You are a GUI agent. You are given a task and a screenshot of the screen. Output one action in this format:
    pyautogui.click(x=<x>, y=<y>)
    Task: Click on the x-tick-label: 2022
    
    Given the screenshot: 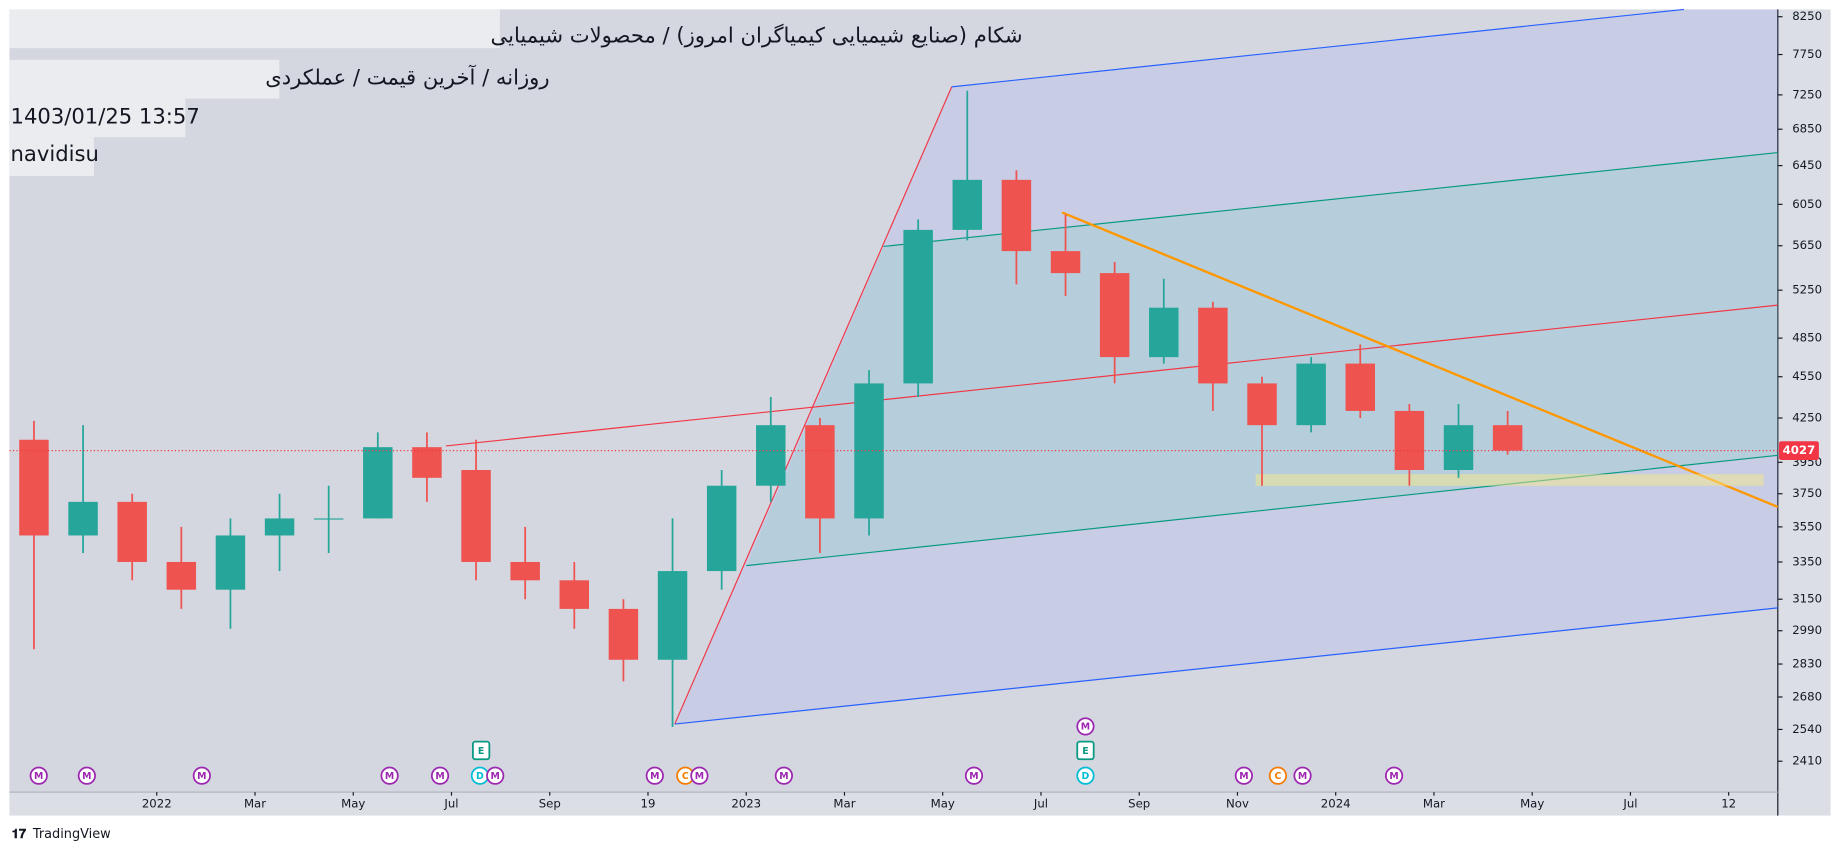 What is the action you would take?
    pyautogui.click(x=157, y=803)
    